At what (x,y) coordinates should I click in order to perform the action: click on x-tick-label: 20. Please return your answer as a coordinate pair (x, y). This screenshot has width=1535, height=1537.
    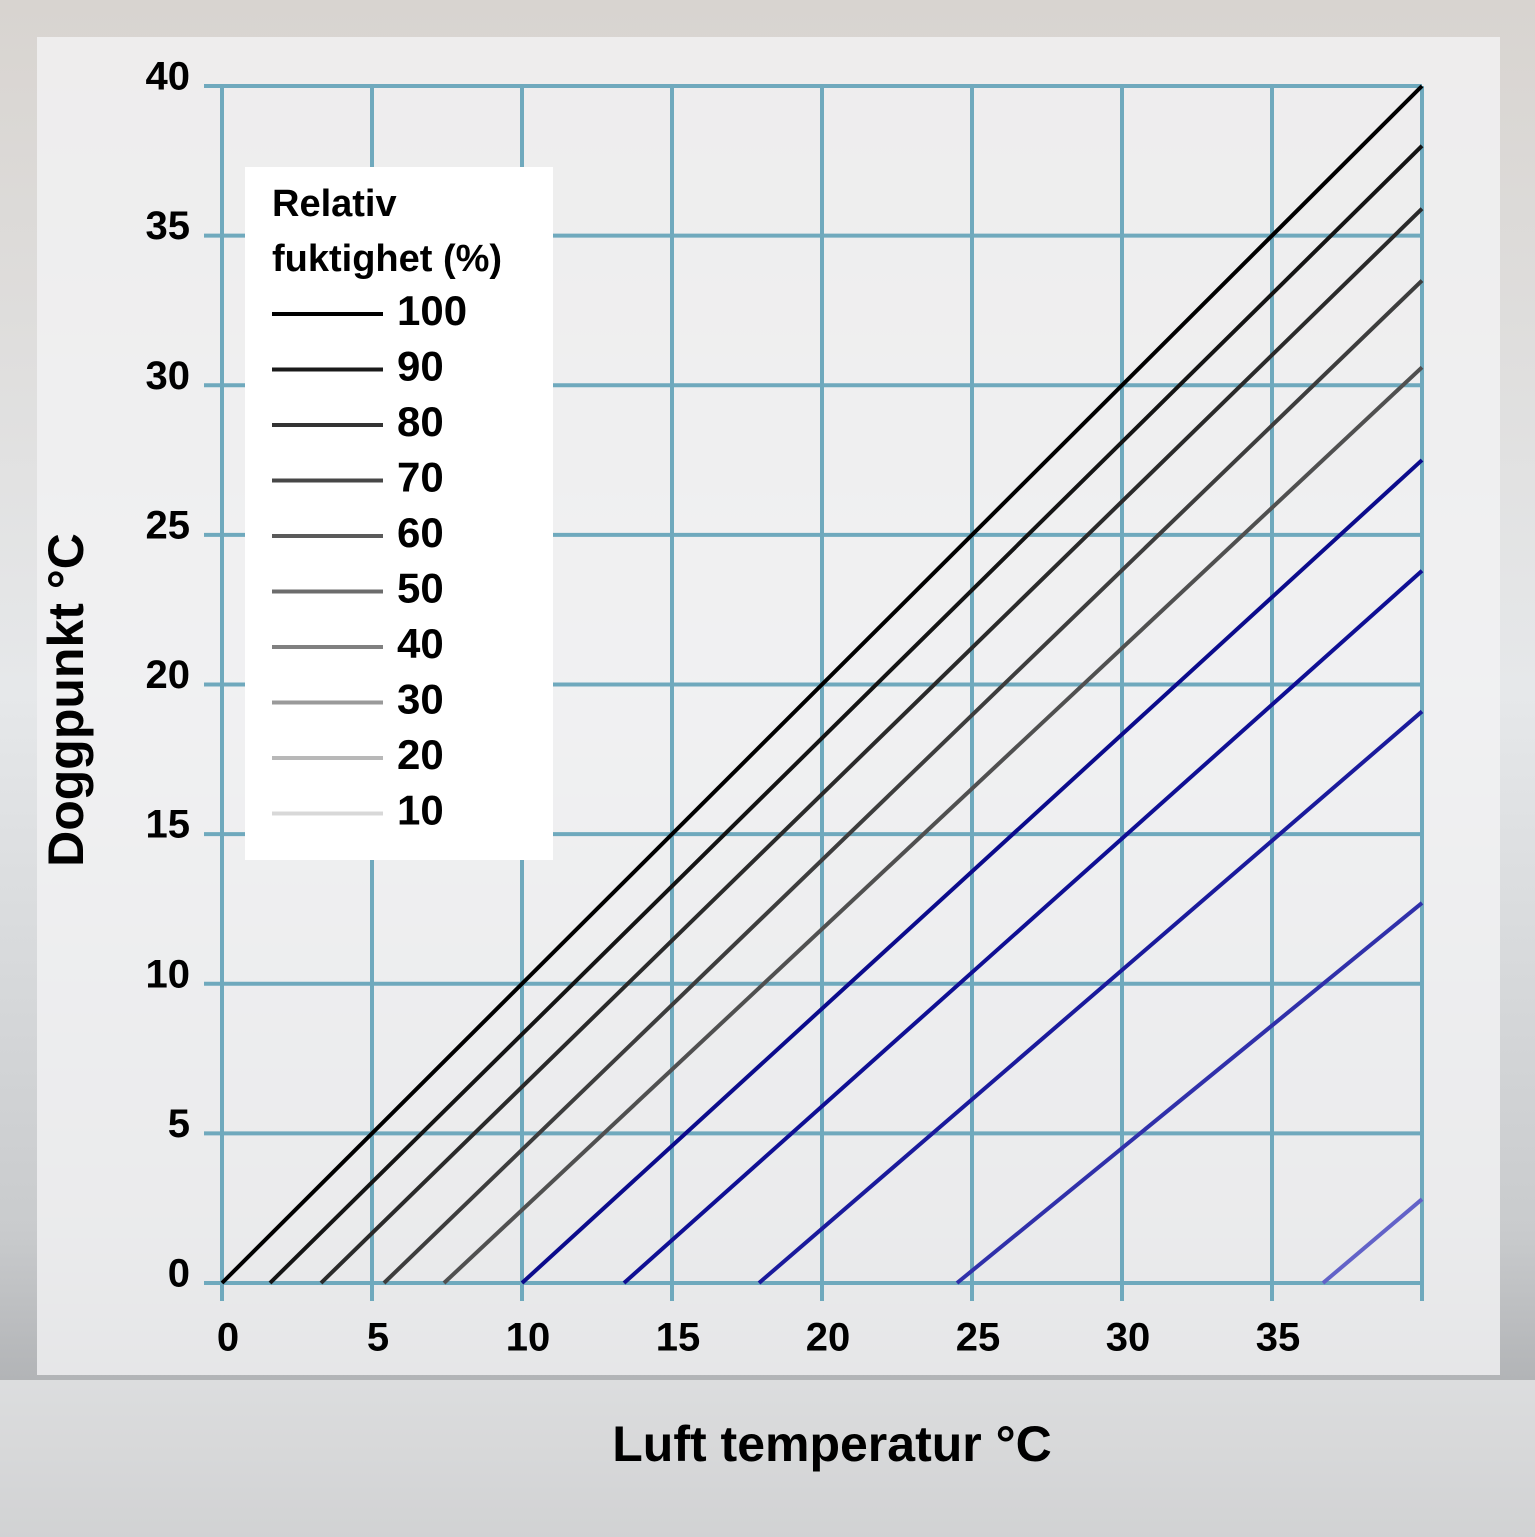
    Looking at the image, I should click on (828, 1338).